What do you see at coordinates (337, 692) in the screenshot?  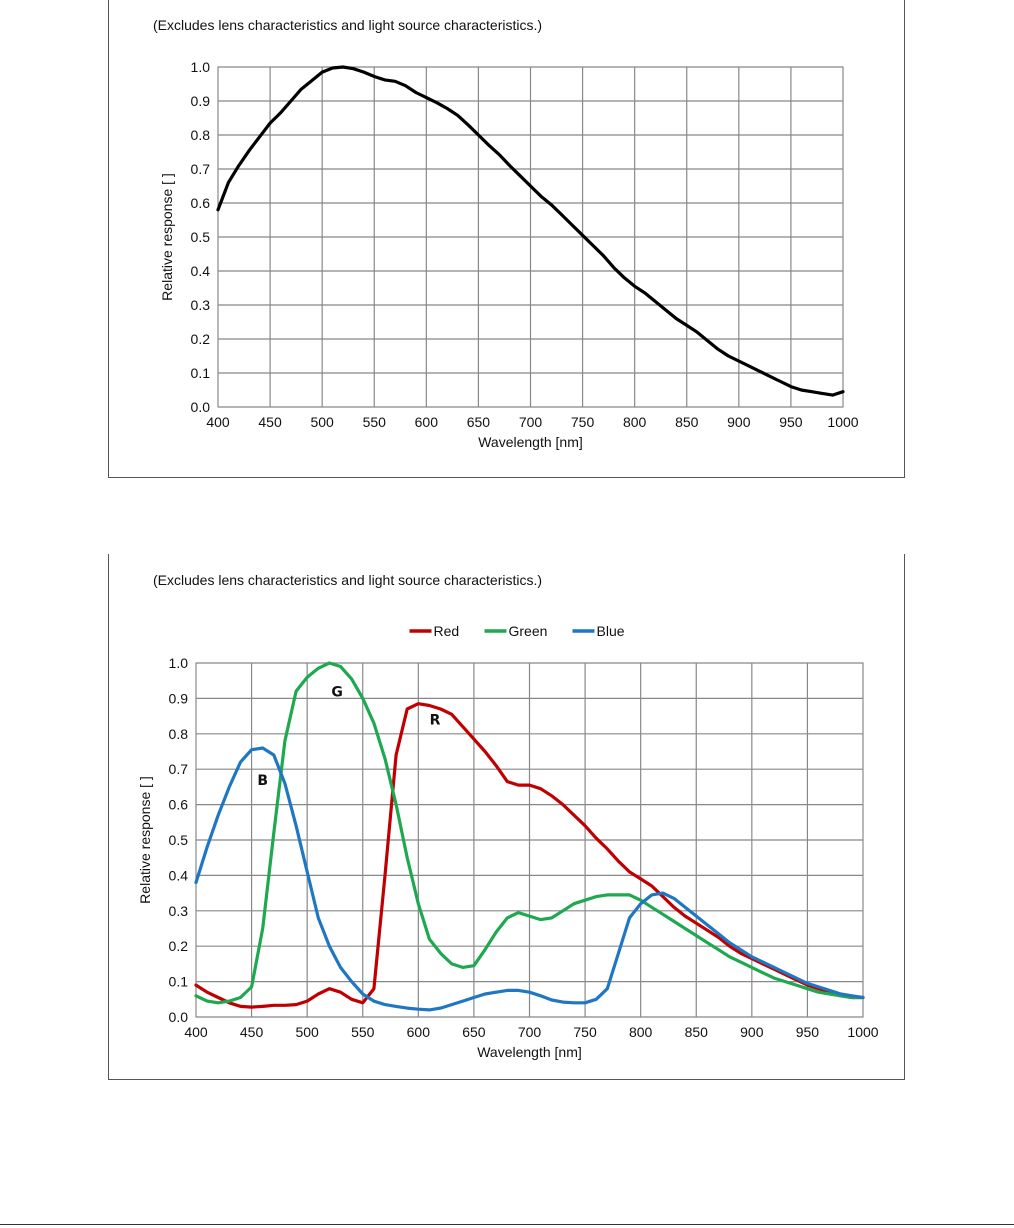 I see `curve-label-g: G` at bounding box center [337, 692].